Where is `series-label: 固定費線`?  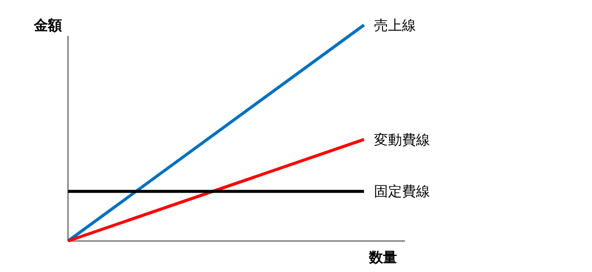
series-label: 固定費線 is located at coordinates (402, 192).